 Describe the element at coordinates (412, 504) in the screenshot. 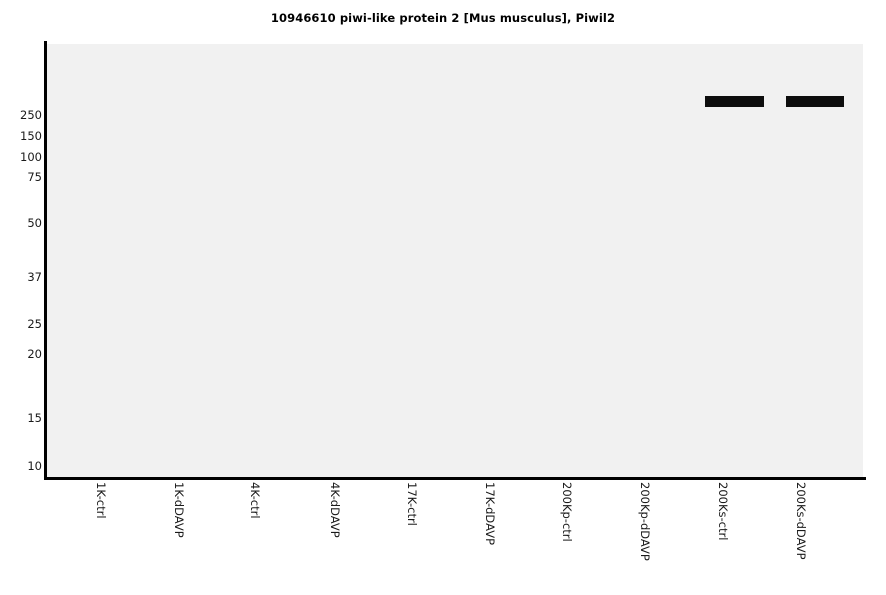

I see `x-tick-label-17K-ctrl: 17K-ctrl` at that location.